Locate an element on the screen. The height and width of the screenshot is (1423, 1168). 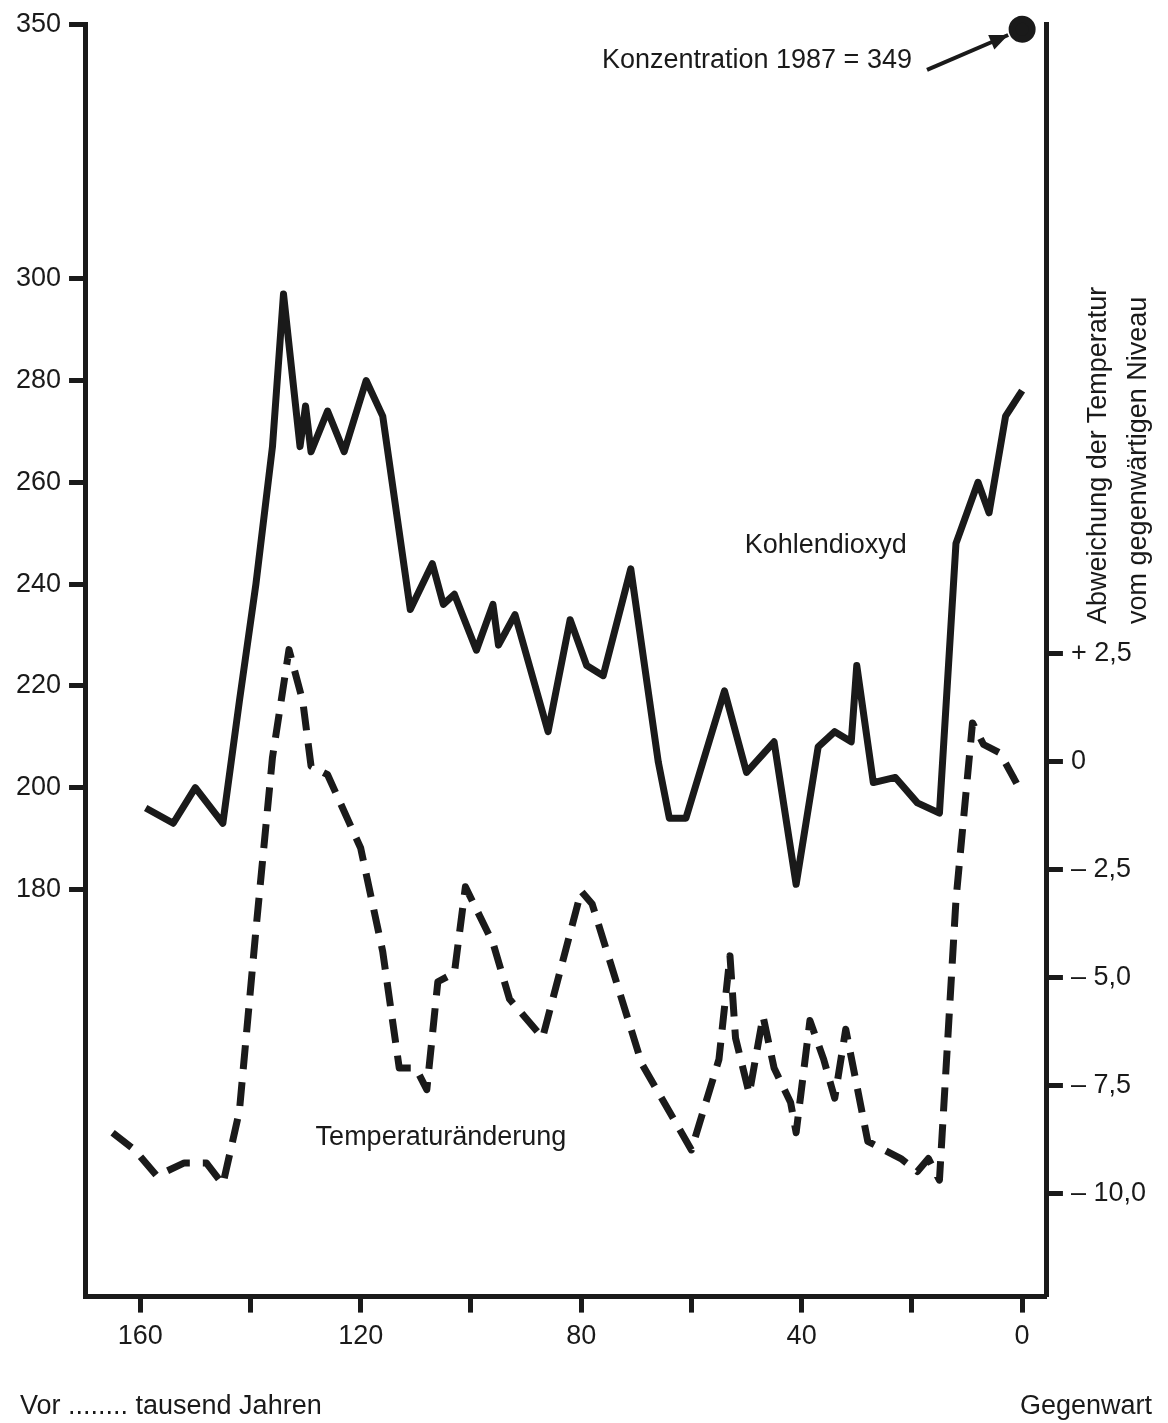
y2-axis-title: Abweichung der Temperatur vom gegenwärtigen Niveau is located at coordinates (1117, 455).